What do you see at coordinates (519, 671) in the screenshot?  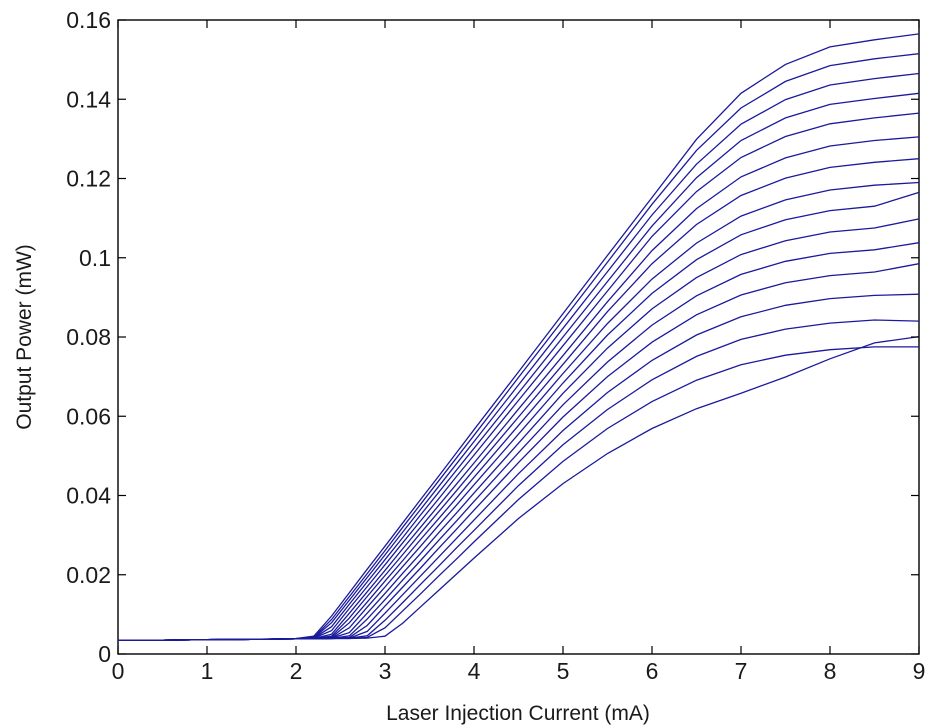 I see `x-tick-labels: 0 1 2 3 4 5 6 7 8 9` at bounding box center [519, 671].